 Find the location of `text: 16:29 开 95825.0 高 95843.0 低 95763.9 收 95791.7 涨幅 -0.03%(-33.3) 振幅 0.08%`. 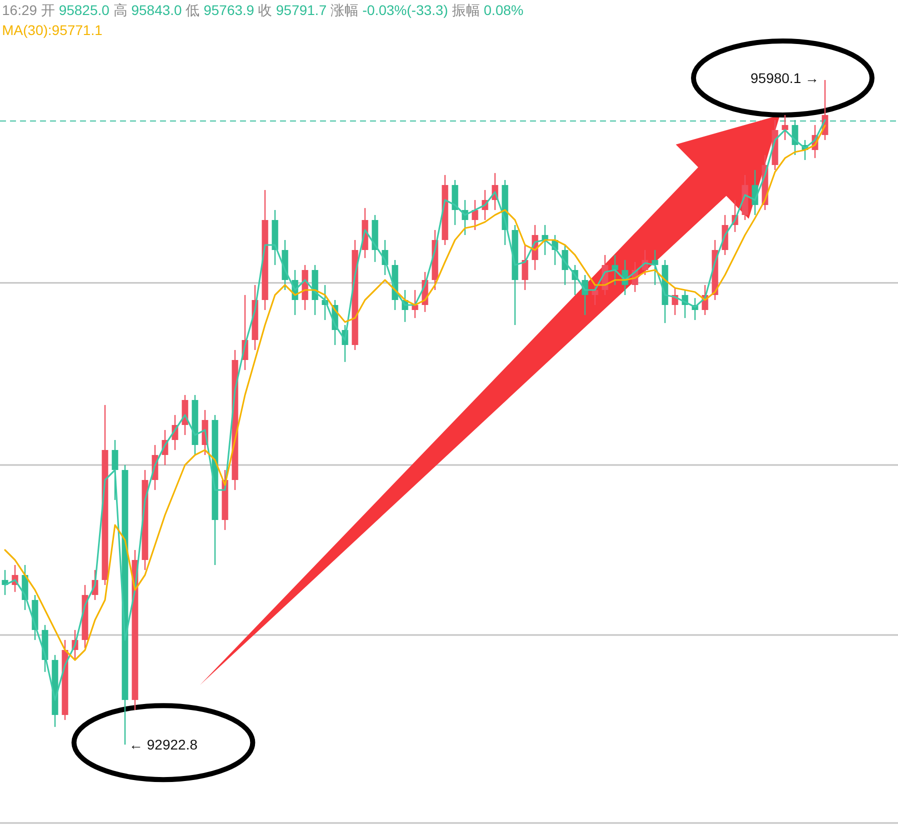

text: 16:29 开 95825.0 高 95843.0 低 95763.9 收 95791.7 涨幅 -0.03%(-33.3) 振幅 0.08% is located at coordinates (263, 10).